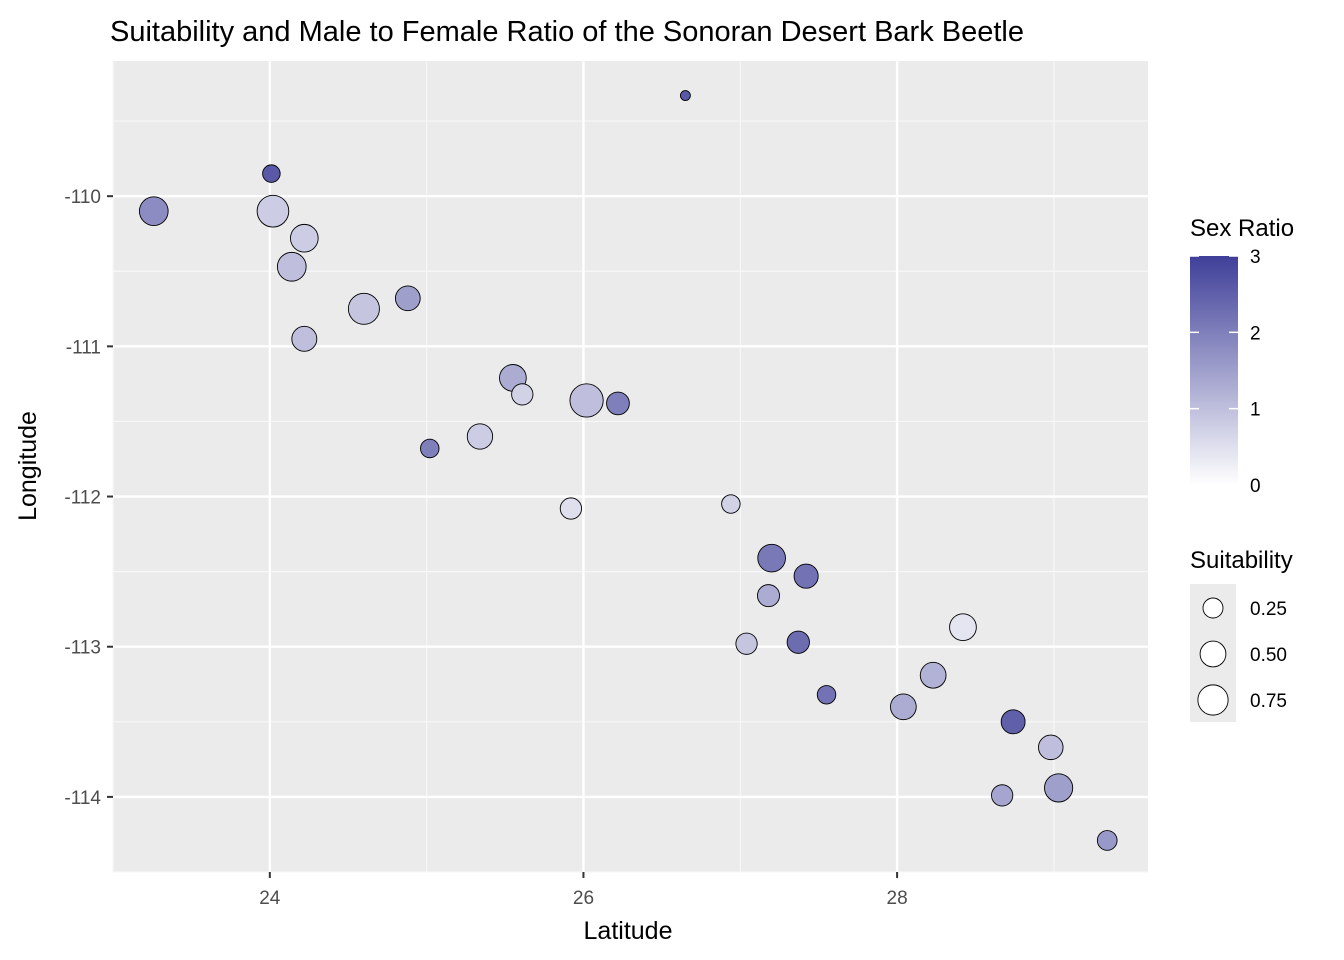 The image size is (1344, 960). What do you see at coordinates (28, 466) in the screenshot?
I see `y-axis-title: Longitude` at bounding box center [28, 466].